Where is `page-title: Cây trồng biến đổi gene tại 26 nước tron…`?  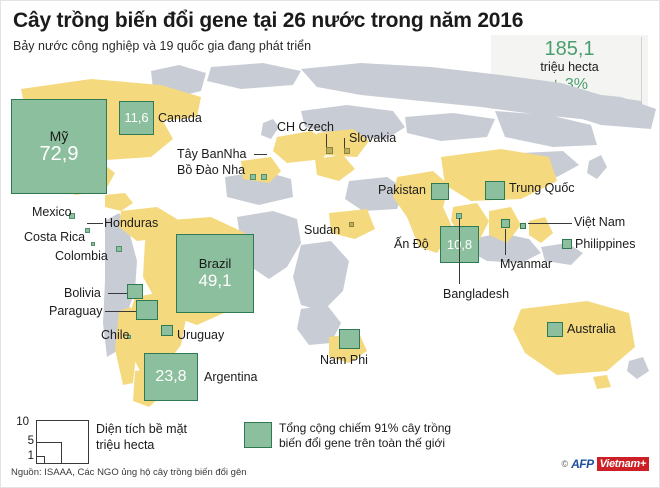 page-title: Cây trồng biến đổi gene tại 26 nước tron… is located at coordinates (268, 20).